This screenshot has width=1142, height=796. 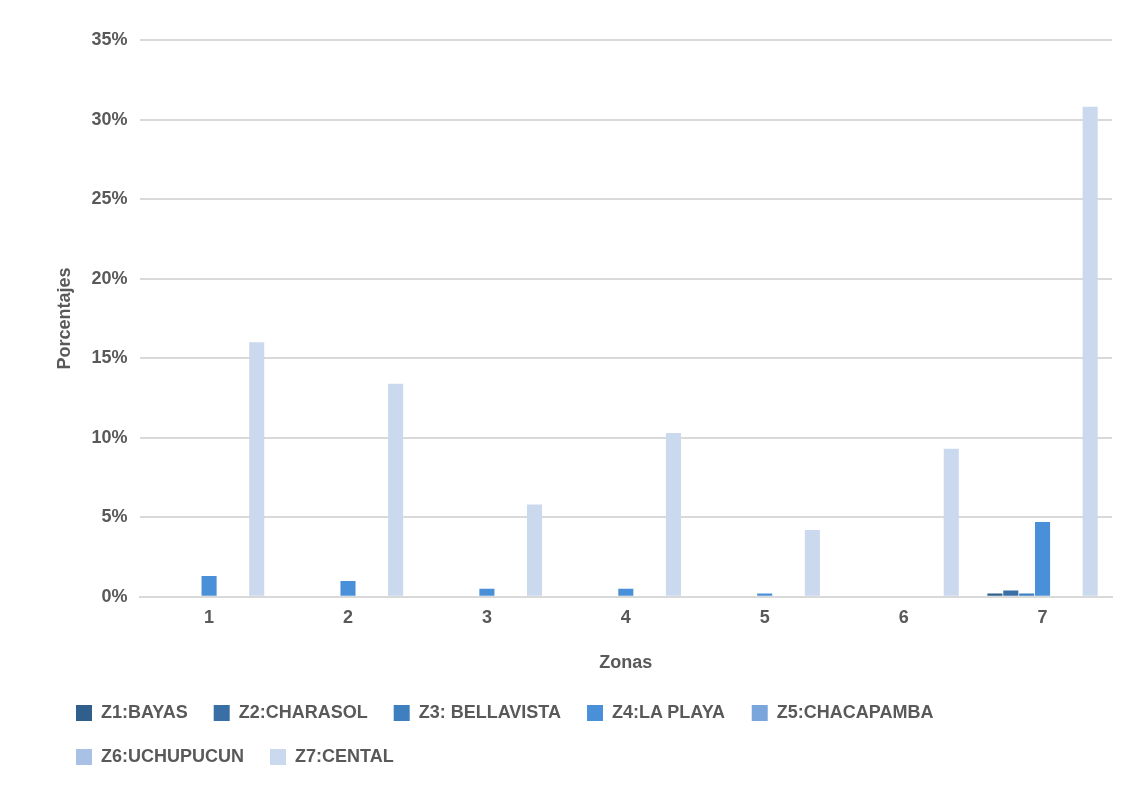 What do you see at coordinates (669, 711) in the screenshot?
I see `legend-label: Z4:LA PLAYA` at bounding box center [669, 711].